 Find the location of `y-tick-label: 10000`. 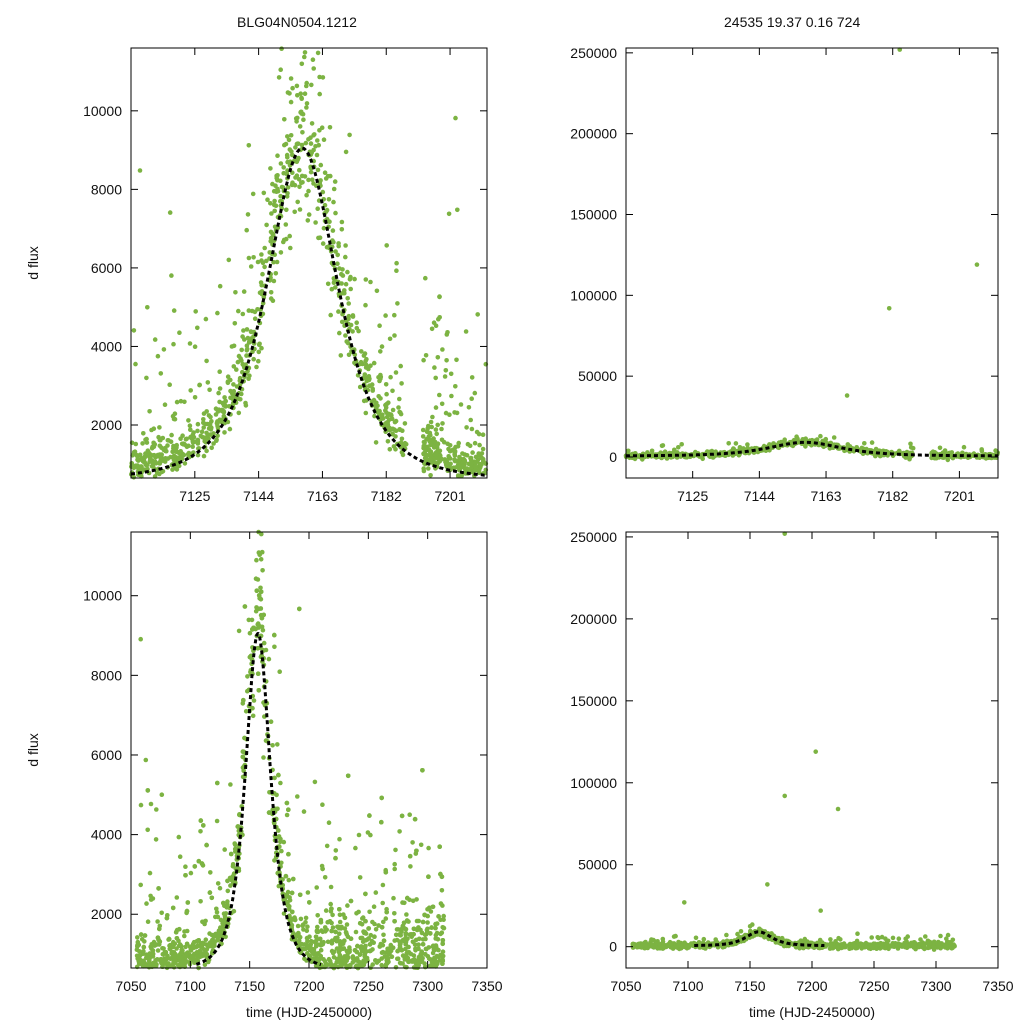

y-tick-label: 10000 is located at coordinates (102, 596).